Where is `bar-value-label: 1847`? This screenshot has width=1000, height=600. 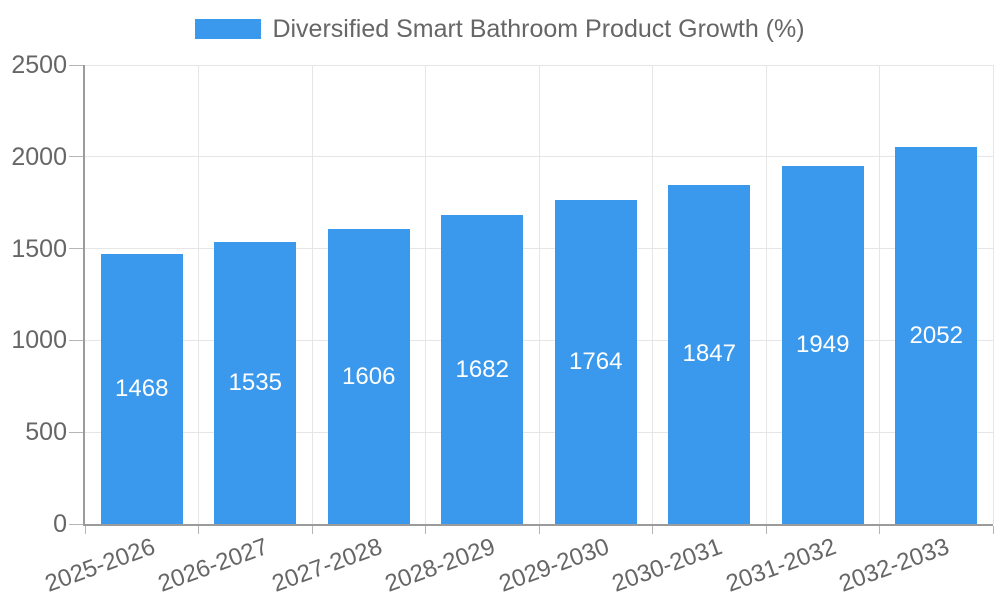 bar-value-label: 1847 is located at coordinates (709, 354).